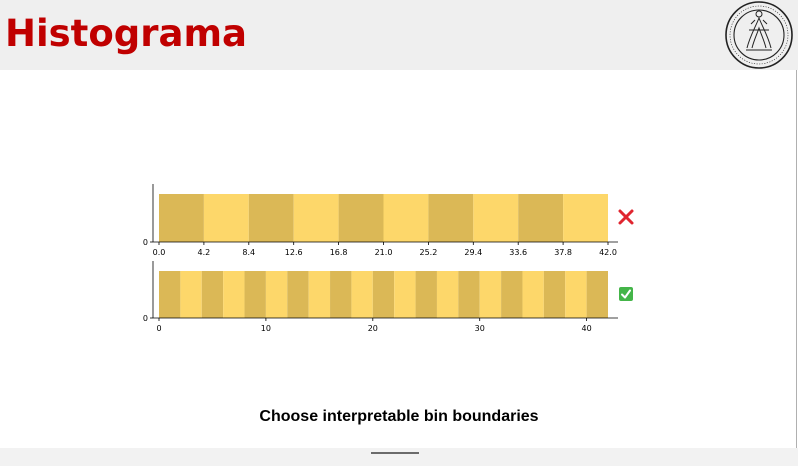 This screenshot has width=798, height=466. I want to click on x-tick-label: 0.0, so click(159, 252).